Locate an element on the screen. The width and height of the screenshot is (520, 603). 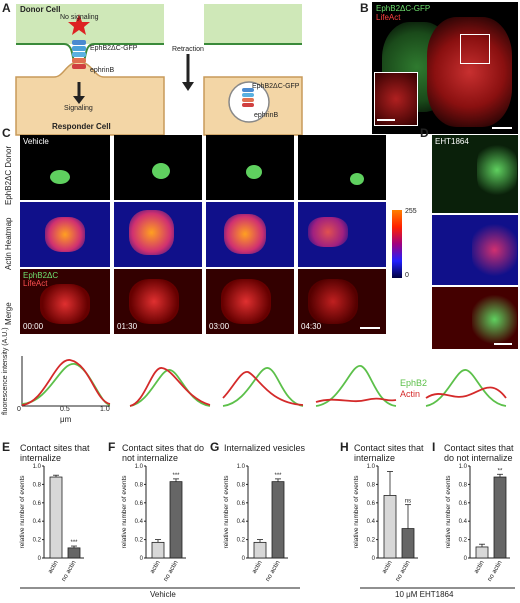
merge-frame-1: EphB2ΔC LifeAct 00:00 is located at coordinates (65, 301).